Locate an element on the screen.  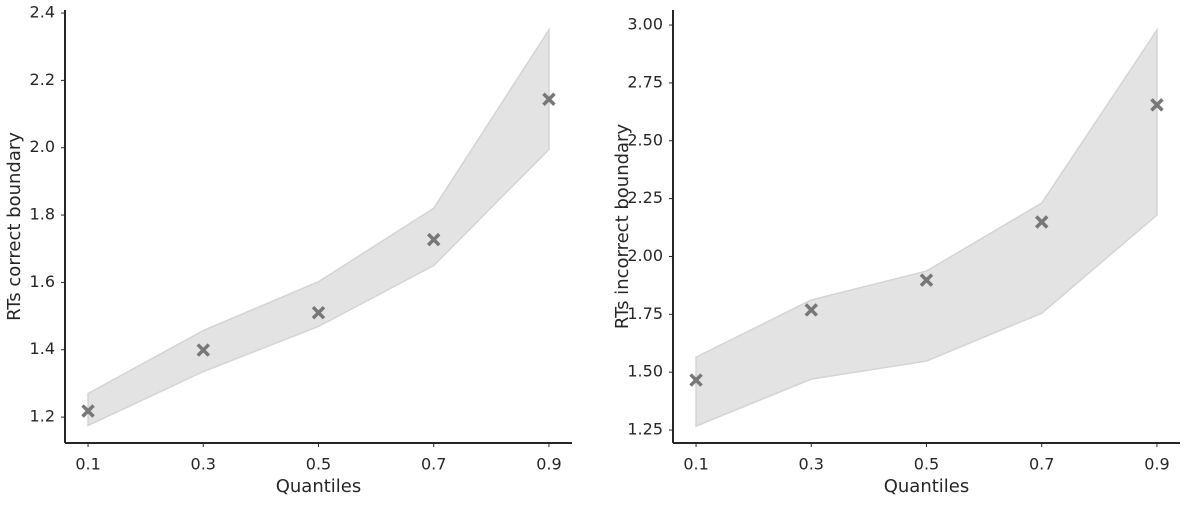
y-tick-label: 3.00 is located at coordinates (645, 24).